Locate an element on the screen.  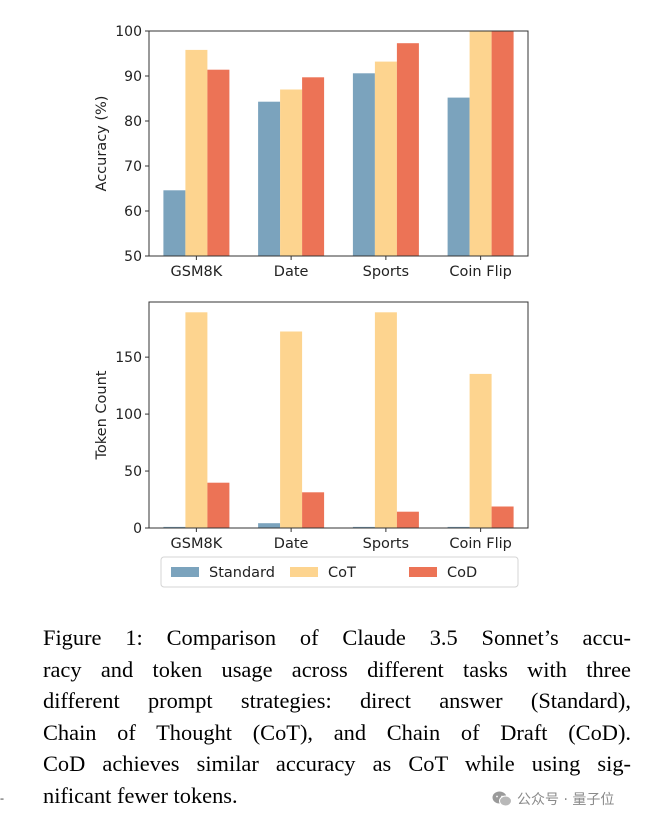
accuracy-xtick-label: GSM8K is located at coordinates (197, 272).